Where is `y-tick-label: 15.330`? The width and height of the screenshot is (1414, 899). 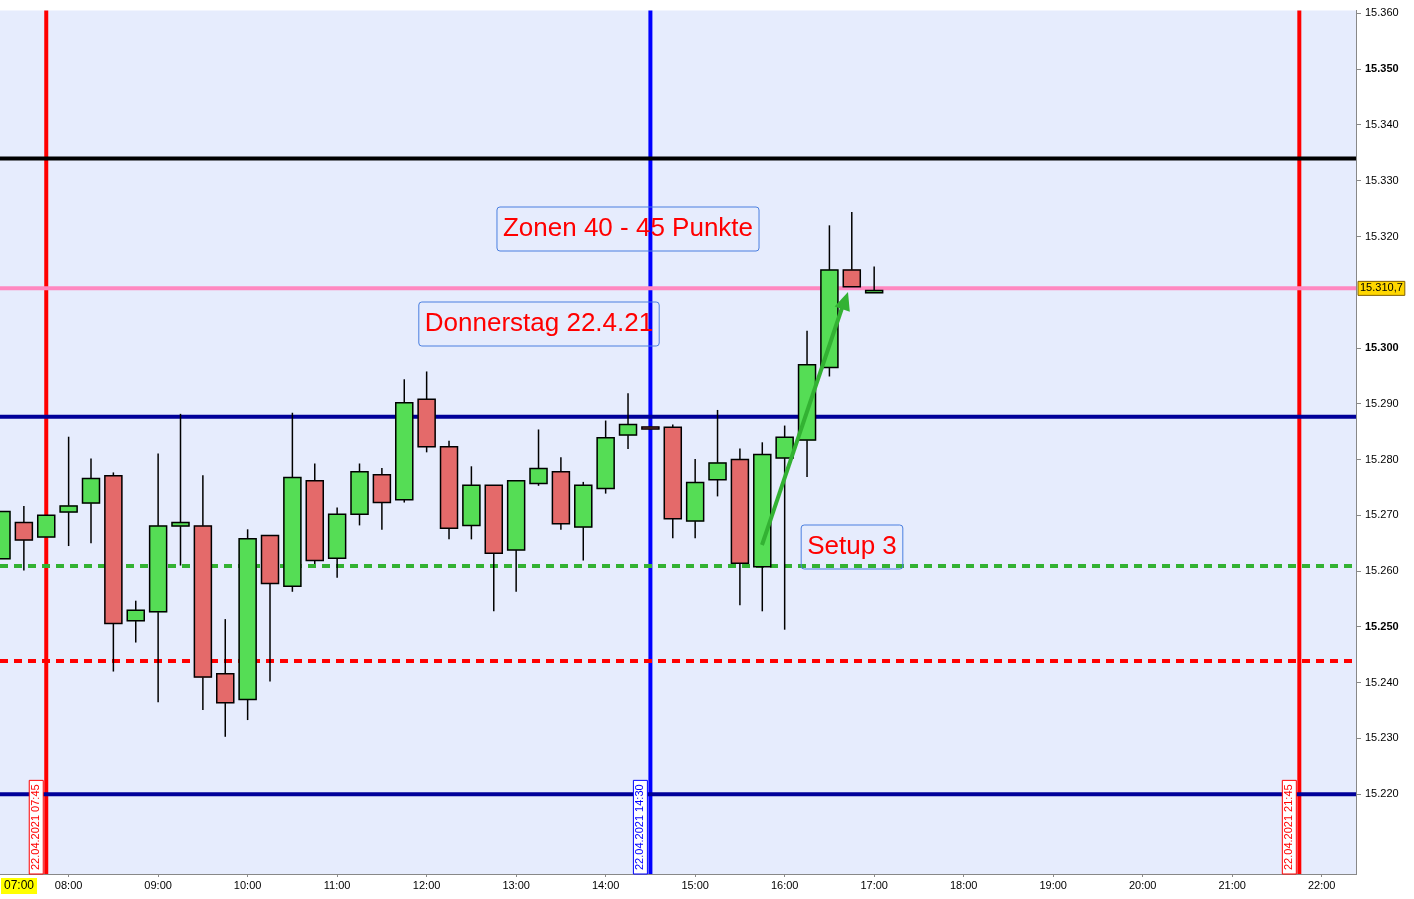
y-tick-label: 15.330 is located at coordinates (1382, 179).